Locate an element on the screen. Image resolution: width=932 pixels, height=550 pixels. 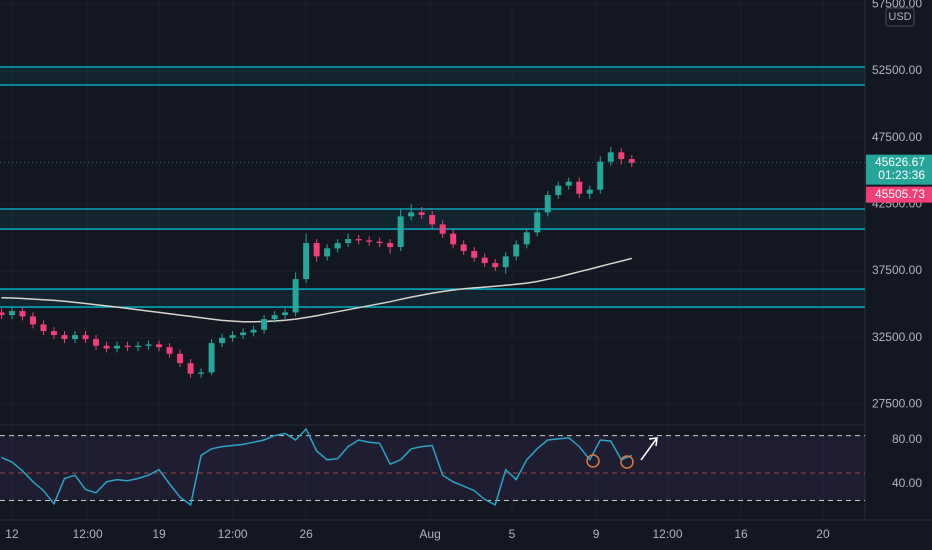
x-tick-label: 16 is located at coordinates (741, 534).